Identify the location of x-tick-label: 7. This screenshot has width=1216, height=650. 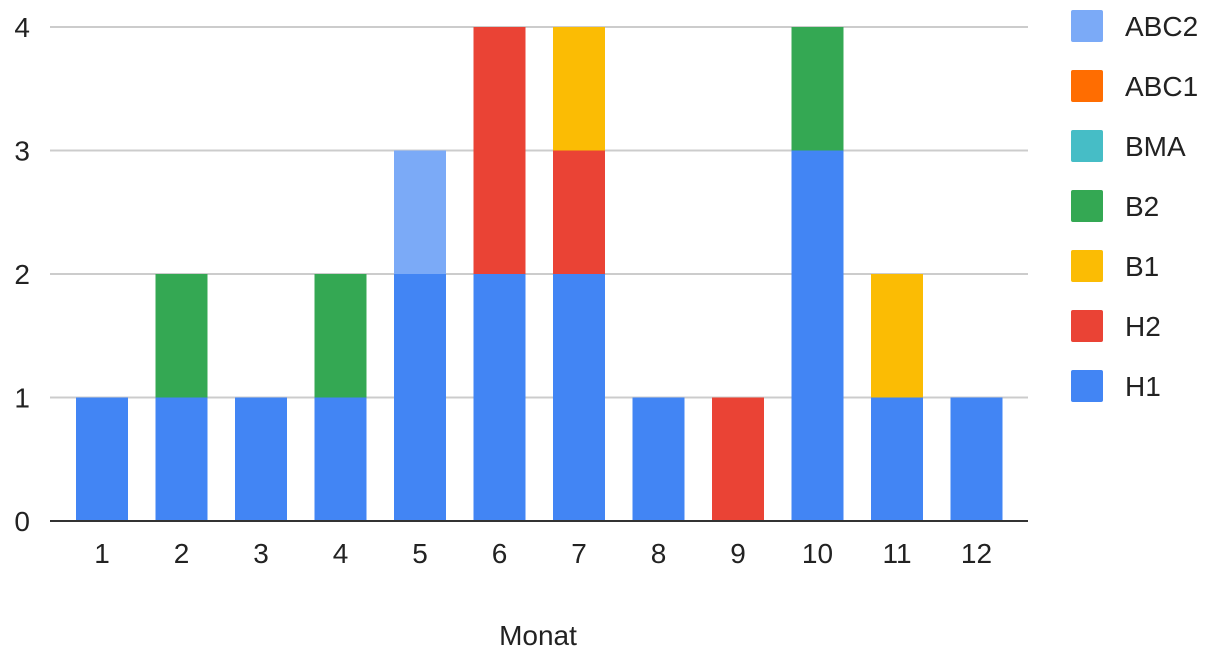
(579, 553).